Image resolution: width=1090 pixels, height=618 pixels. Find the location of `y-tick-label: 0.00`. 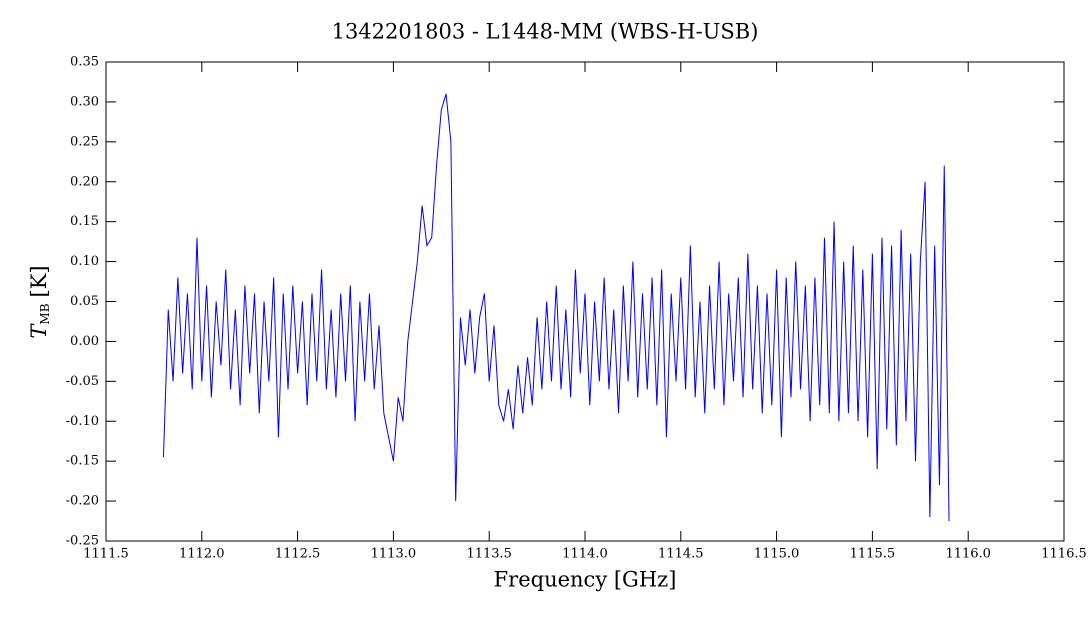

y-tick-label: 0.00 is located at coordinates (84, 341).